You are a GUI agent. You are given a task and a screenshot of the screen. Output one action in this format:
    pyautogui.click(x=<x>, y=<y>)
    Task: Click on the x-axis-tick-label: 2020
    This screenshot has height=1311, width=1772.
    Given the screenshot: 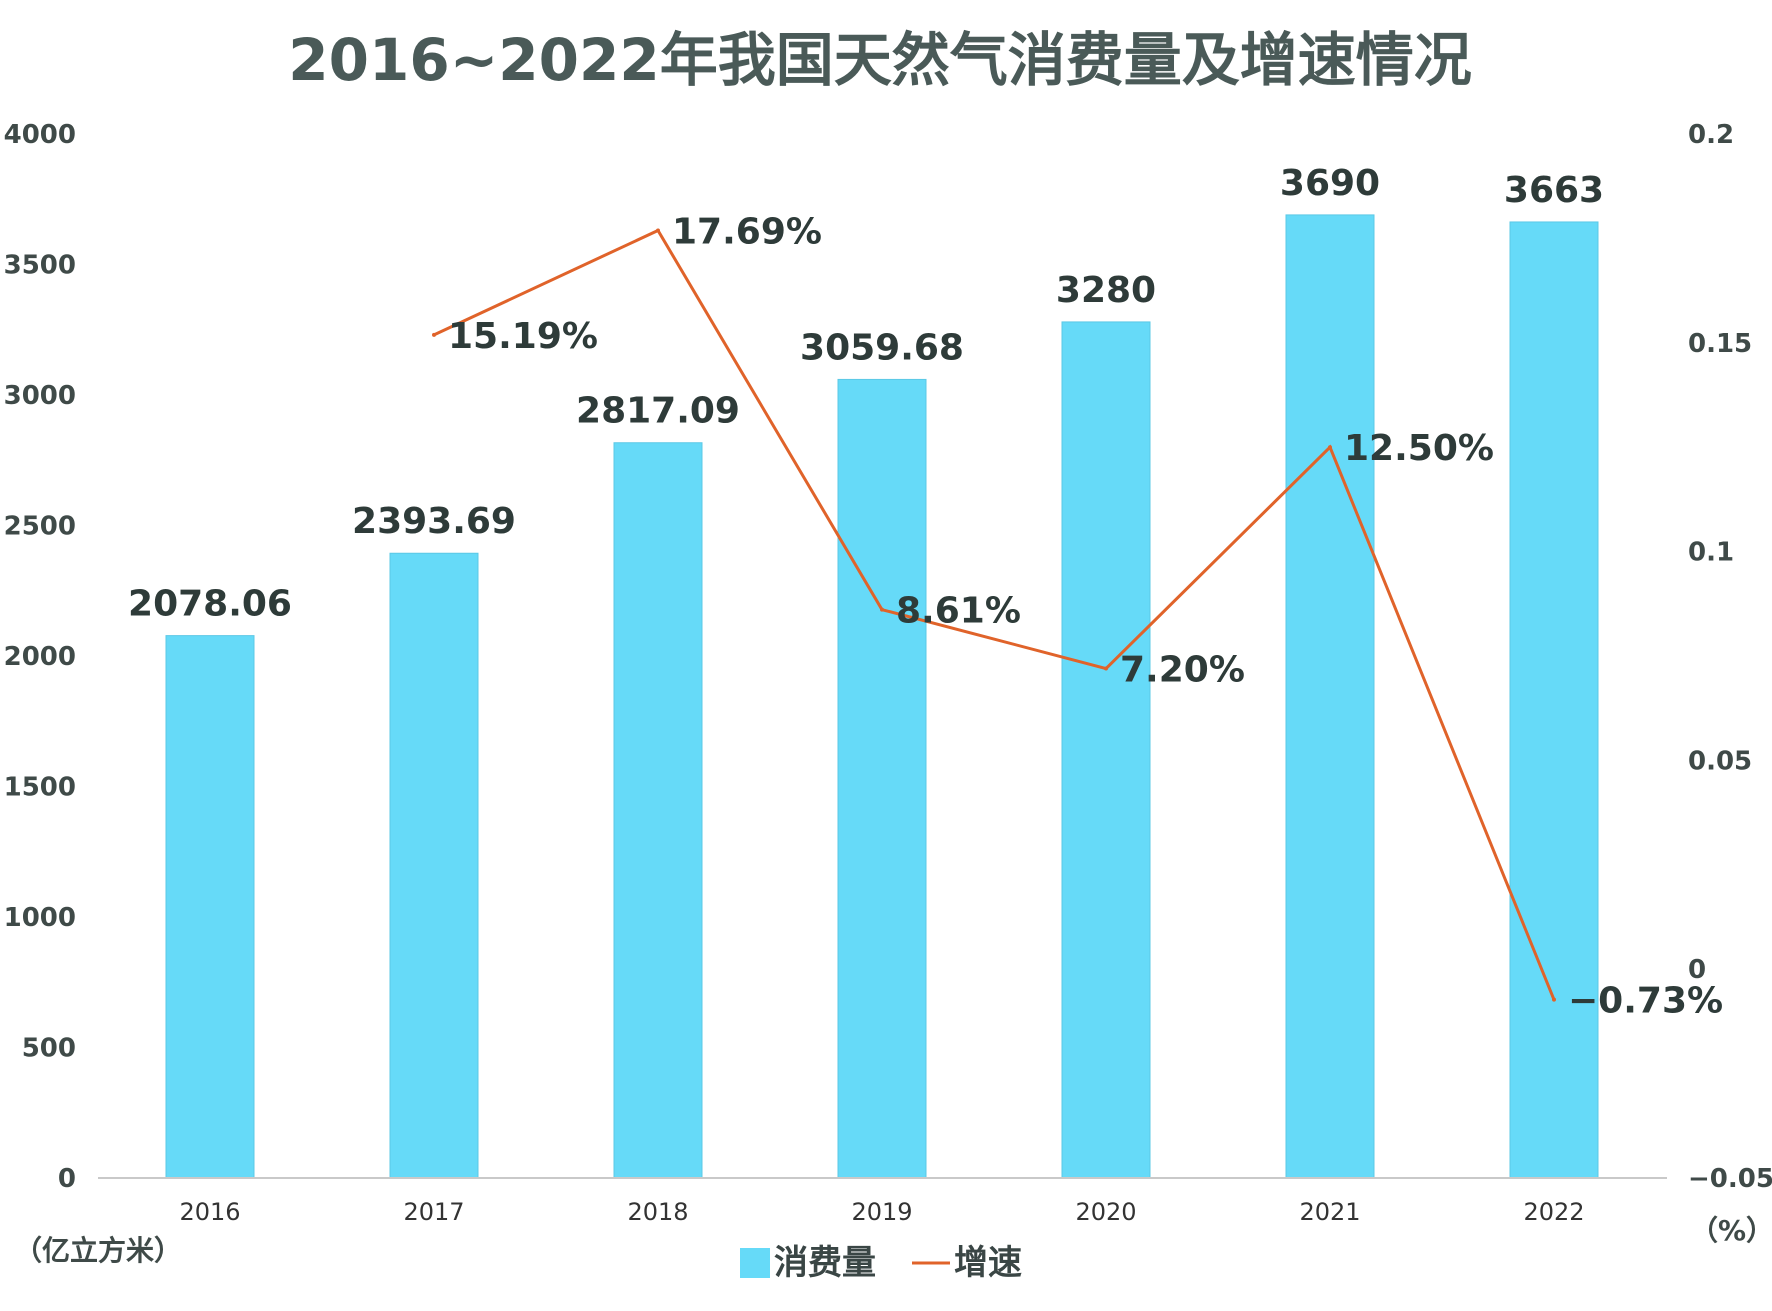 What is the action you would take?
    pyautogui.click(x=1105, y=1212)
    